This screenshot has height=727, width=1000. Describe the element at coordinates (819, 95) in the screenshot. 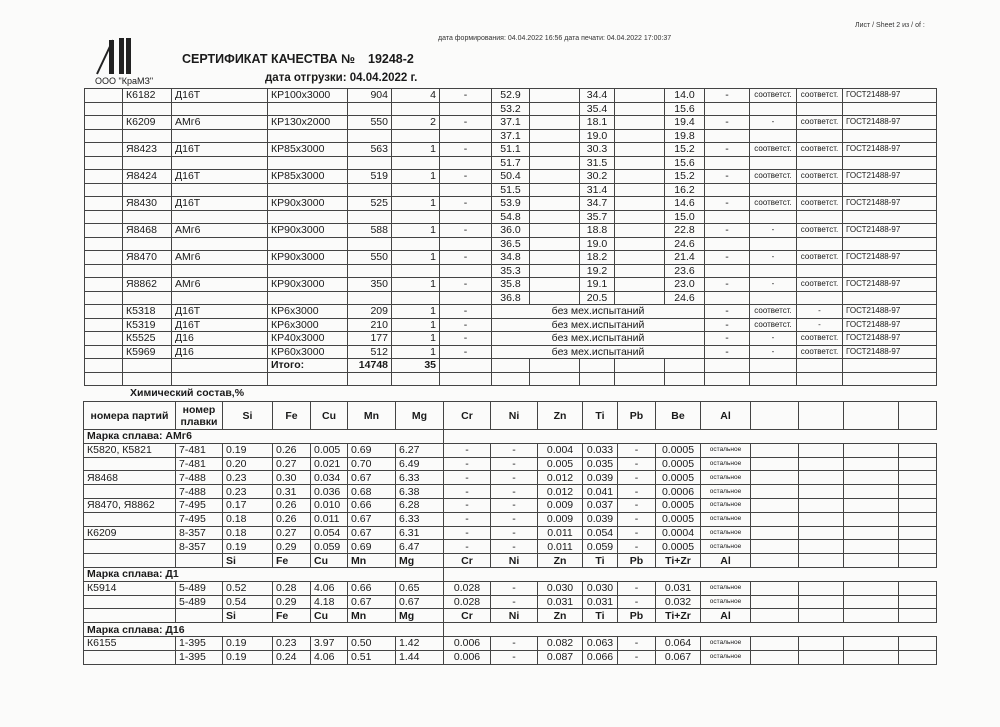

I see `cell: соответст.` at that location.